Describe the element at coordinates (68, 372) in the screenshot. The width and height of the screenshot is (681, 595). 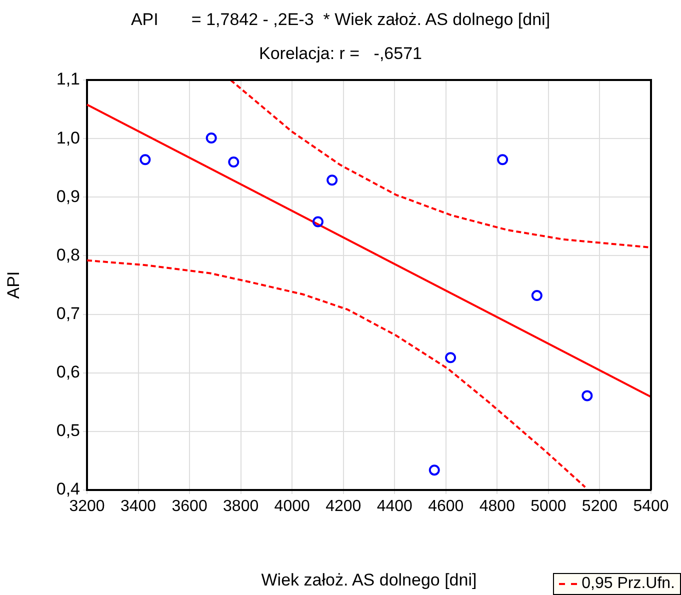
I see `y-tick-label: 0,6` at that location.